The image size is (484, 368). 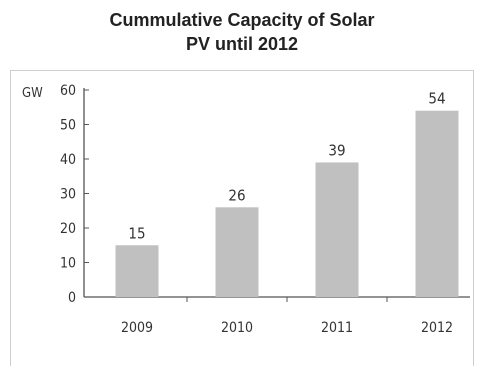 What do you see at coordinates (137, 328) in the screenshot?
I see `x-tick-label-2009: 2009` at bounding box center [137, 328].